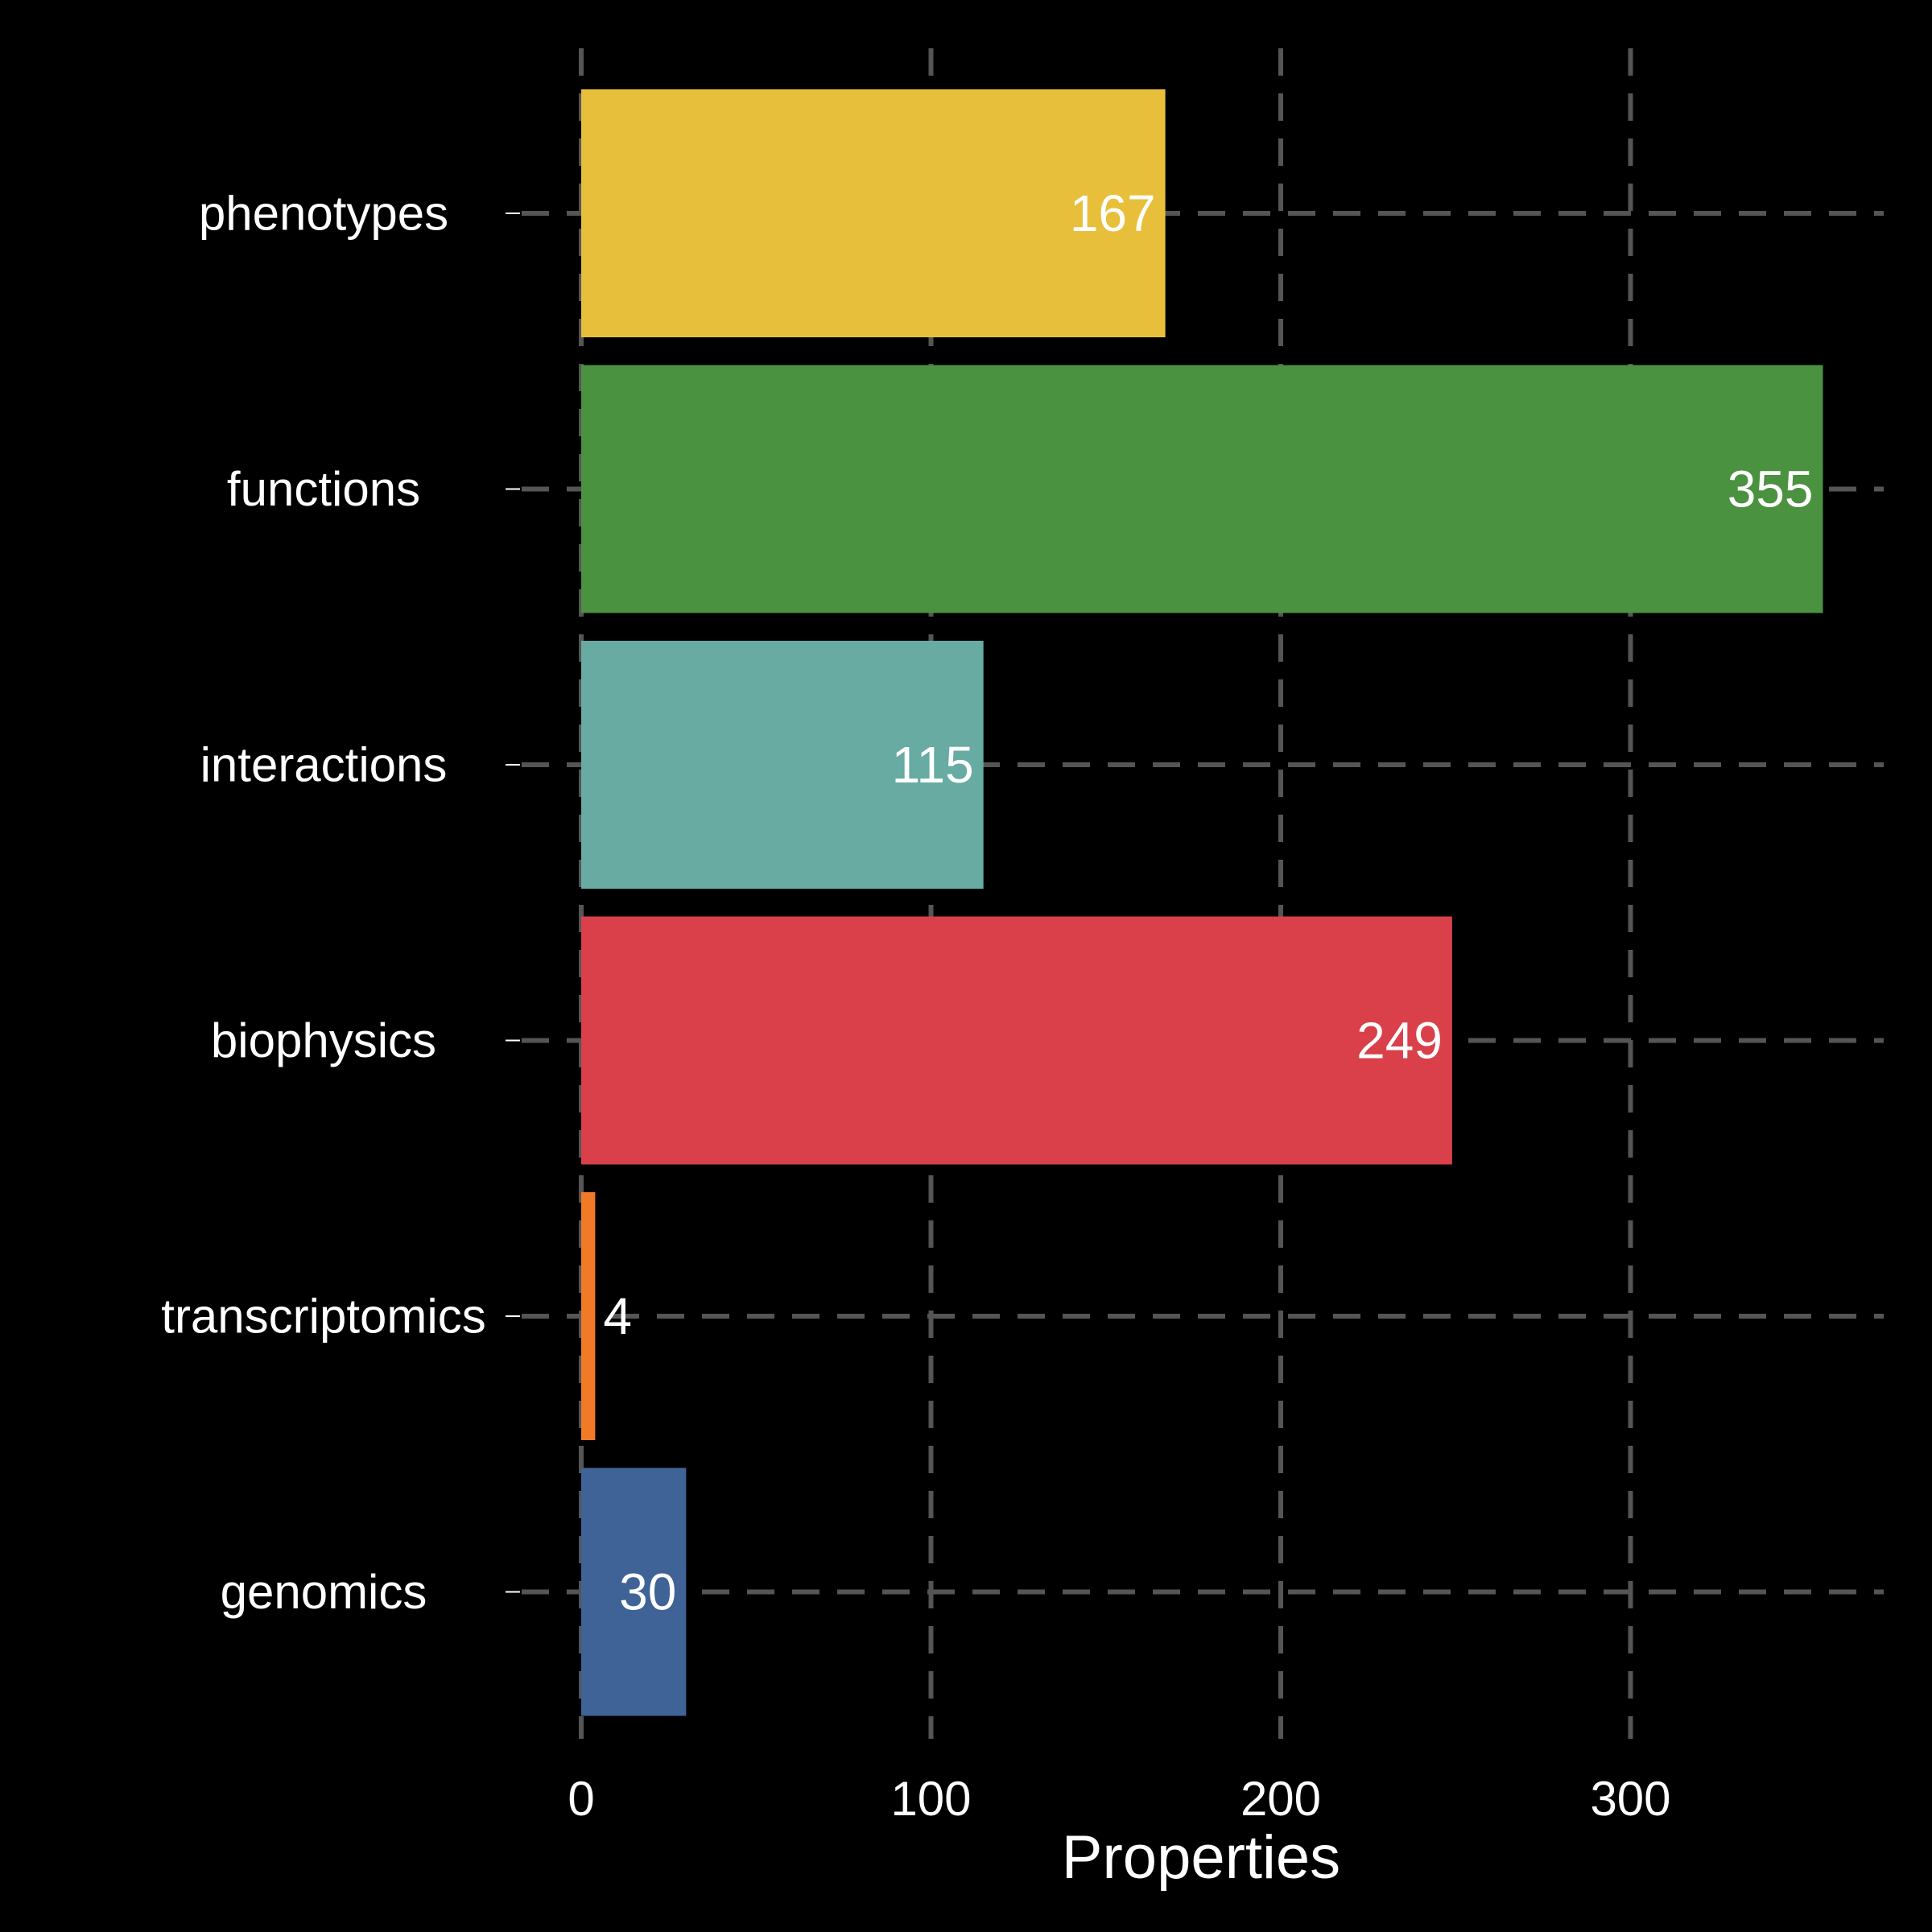  What do you see at coordinates (1201, 1857) in the screenshot?
I see `x-axis-title: Properties` at bounding box center [1201, 1857].